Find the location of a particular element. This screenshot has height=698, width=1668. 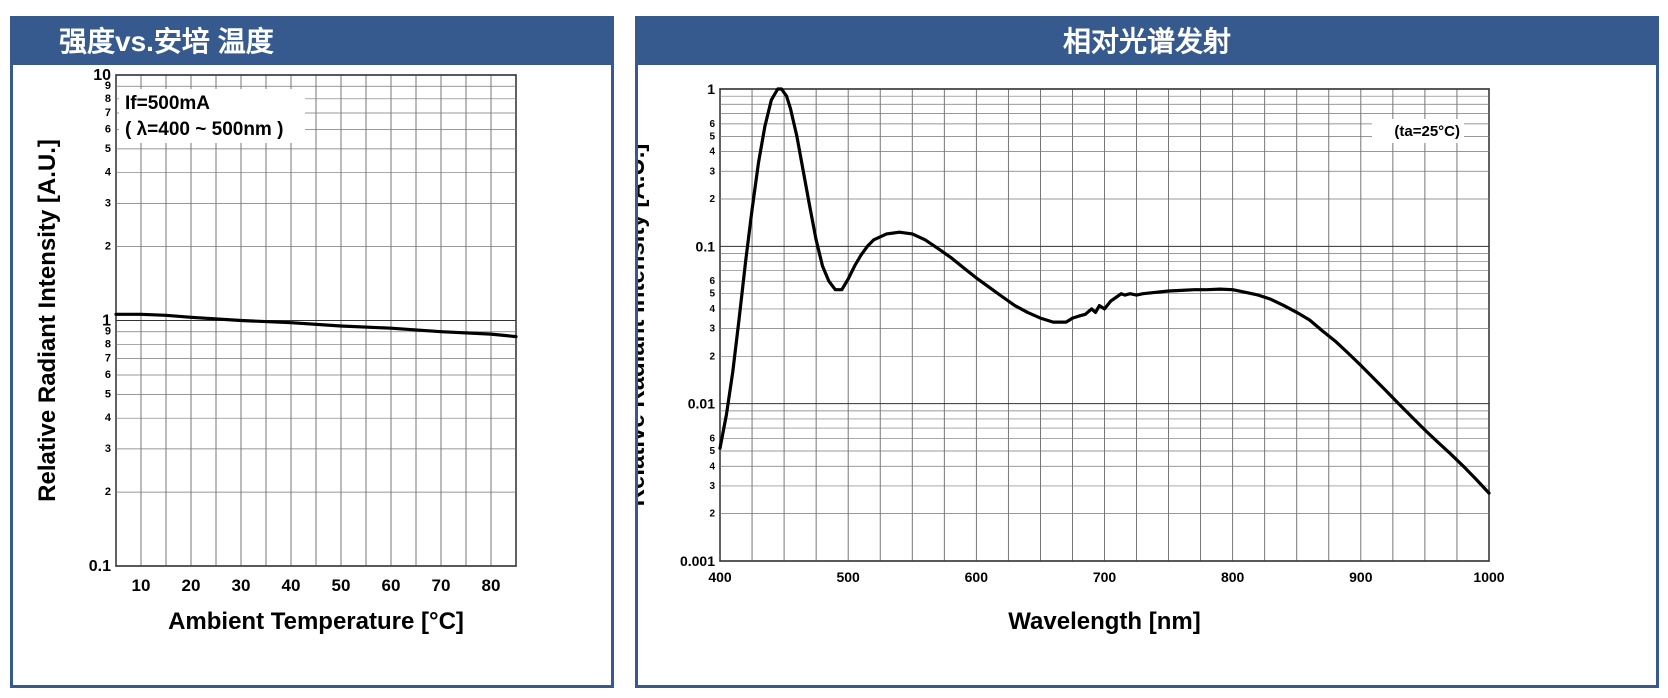

x-axis-title: Wavelength [nm] is located at coordinates (1104, 621).